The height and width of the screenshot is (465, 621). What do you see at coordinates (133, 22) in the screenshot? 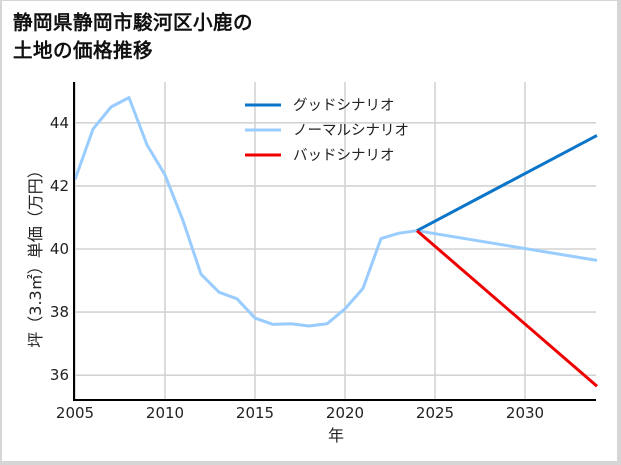
I see `chart-title-line1: 静岡県静岡市駿河区小鹿の` at bounding box center [133, 22].